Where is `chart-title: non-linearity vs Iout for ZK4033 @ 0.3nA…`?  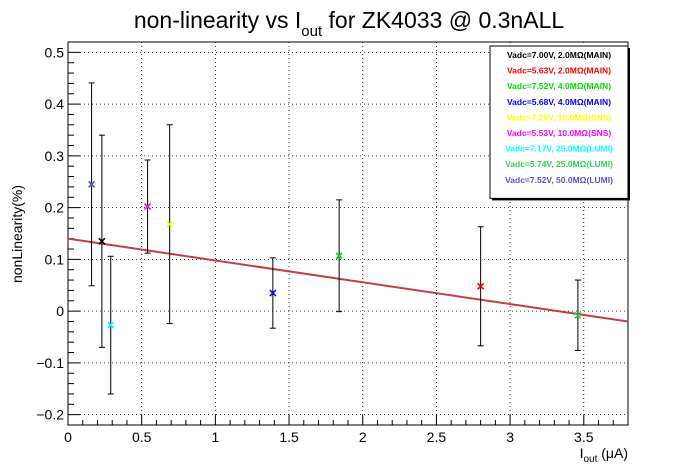 chart-title: non-linearity vs Iout for ZK4033 @ 0.3nA… is located at coordinates (349, 23).